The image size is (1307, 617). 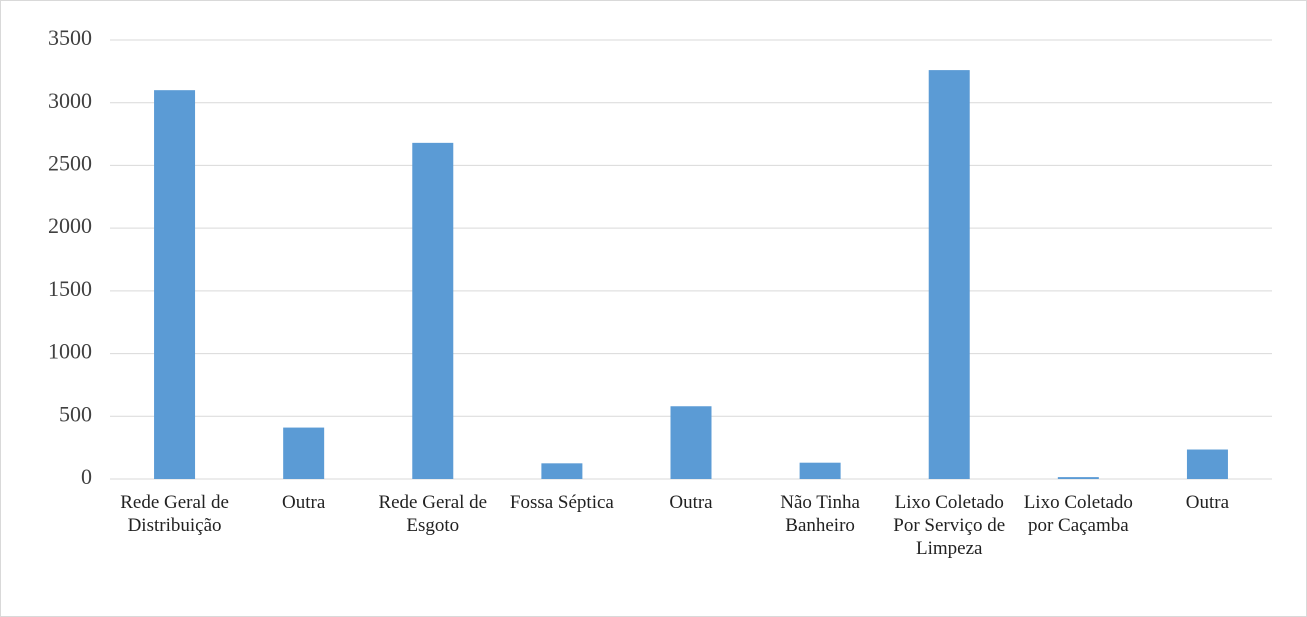 What do you see at coordinates (561, 502) in the screenshot?
I see `x-tick-label: Fossa Séptica` at bounding box center [561, 502].